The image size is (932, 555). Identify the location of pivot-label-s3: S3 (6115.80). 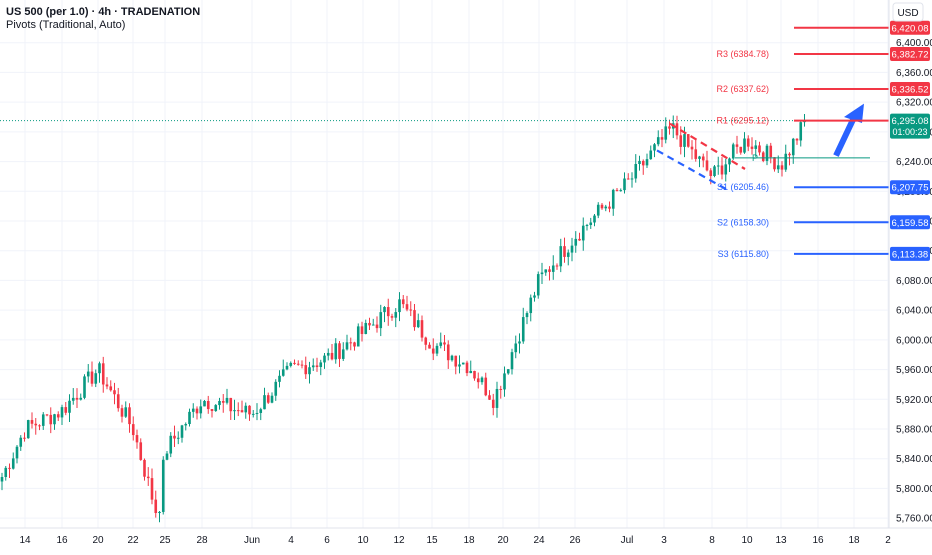
(743, 254).